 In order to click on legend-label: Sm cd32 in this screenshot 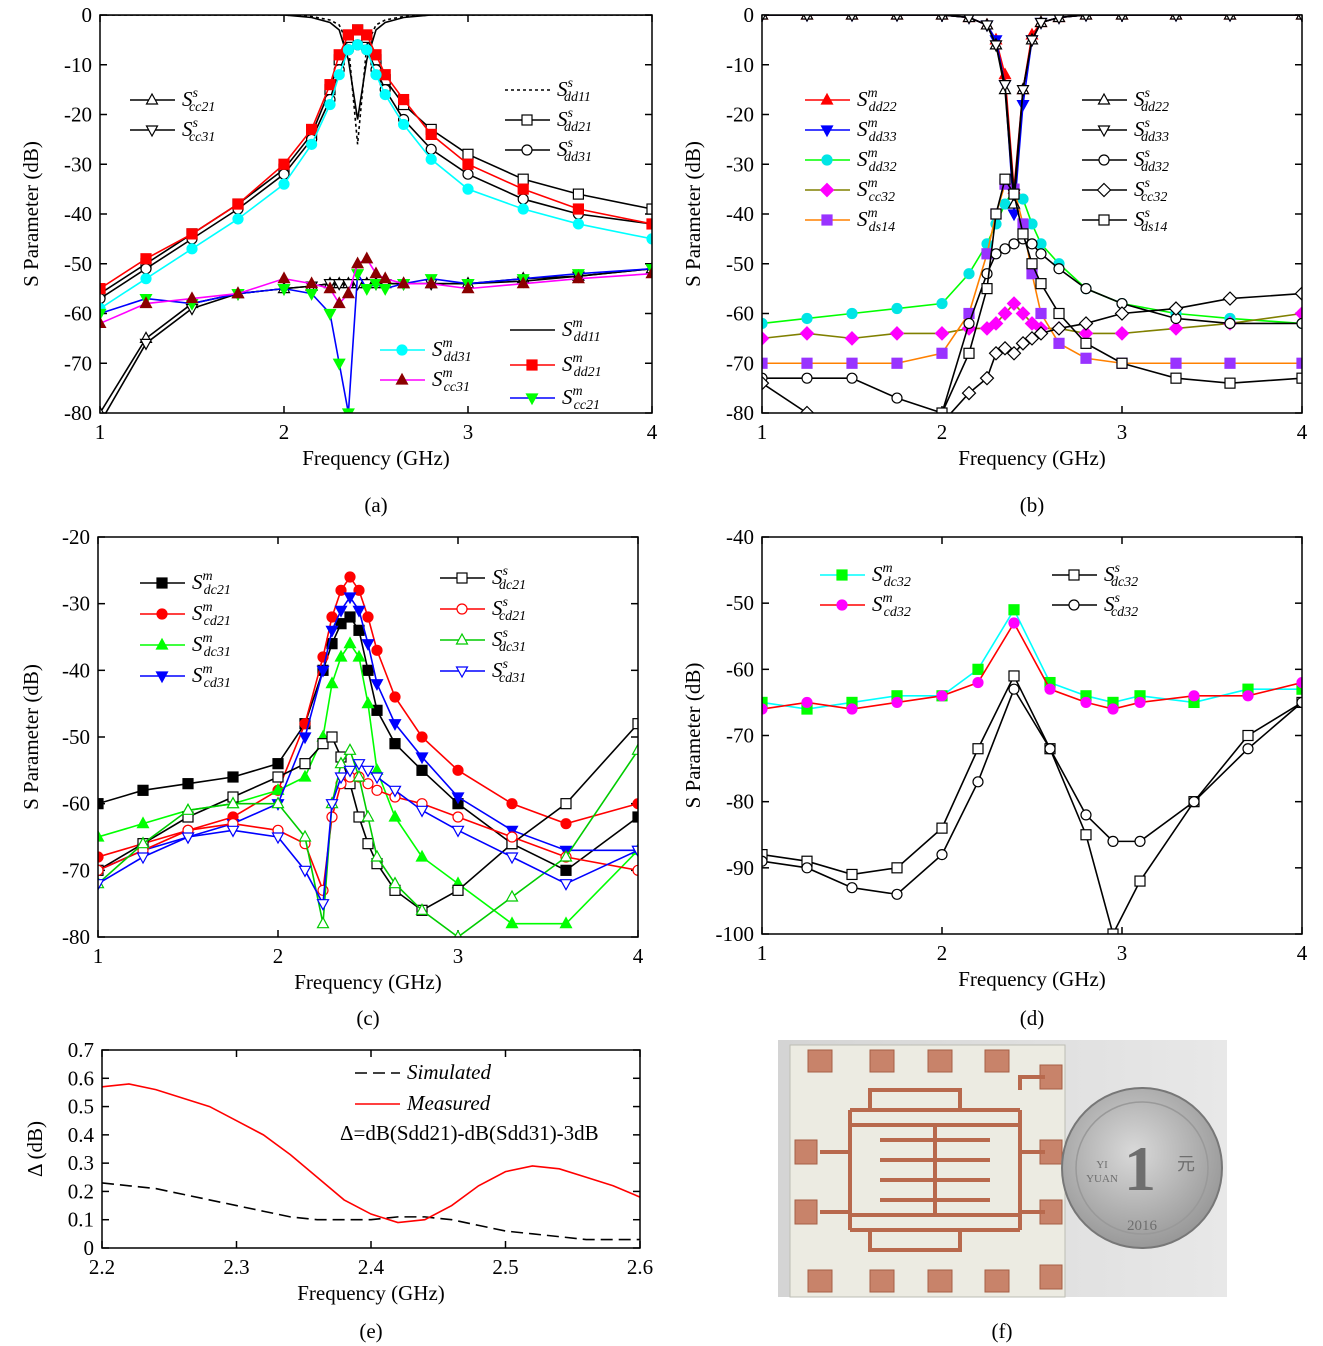, I will do `click(891, 605)`.